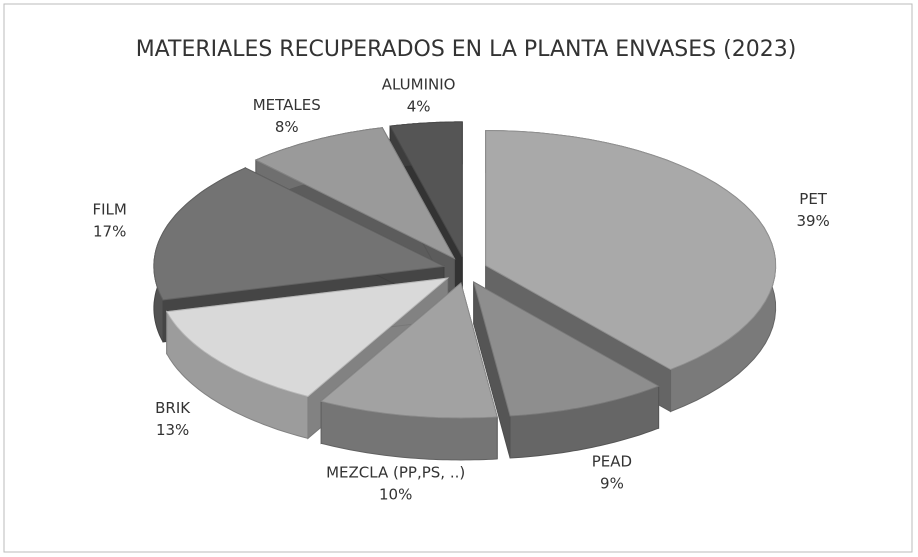 The width and height of the screenshot is (918, 557). I want to click on slice-value-label: 17%, so click(109, 232).